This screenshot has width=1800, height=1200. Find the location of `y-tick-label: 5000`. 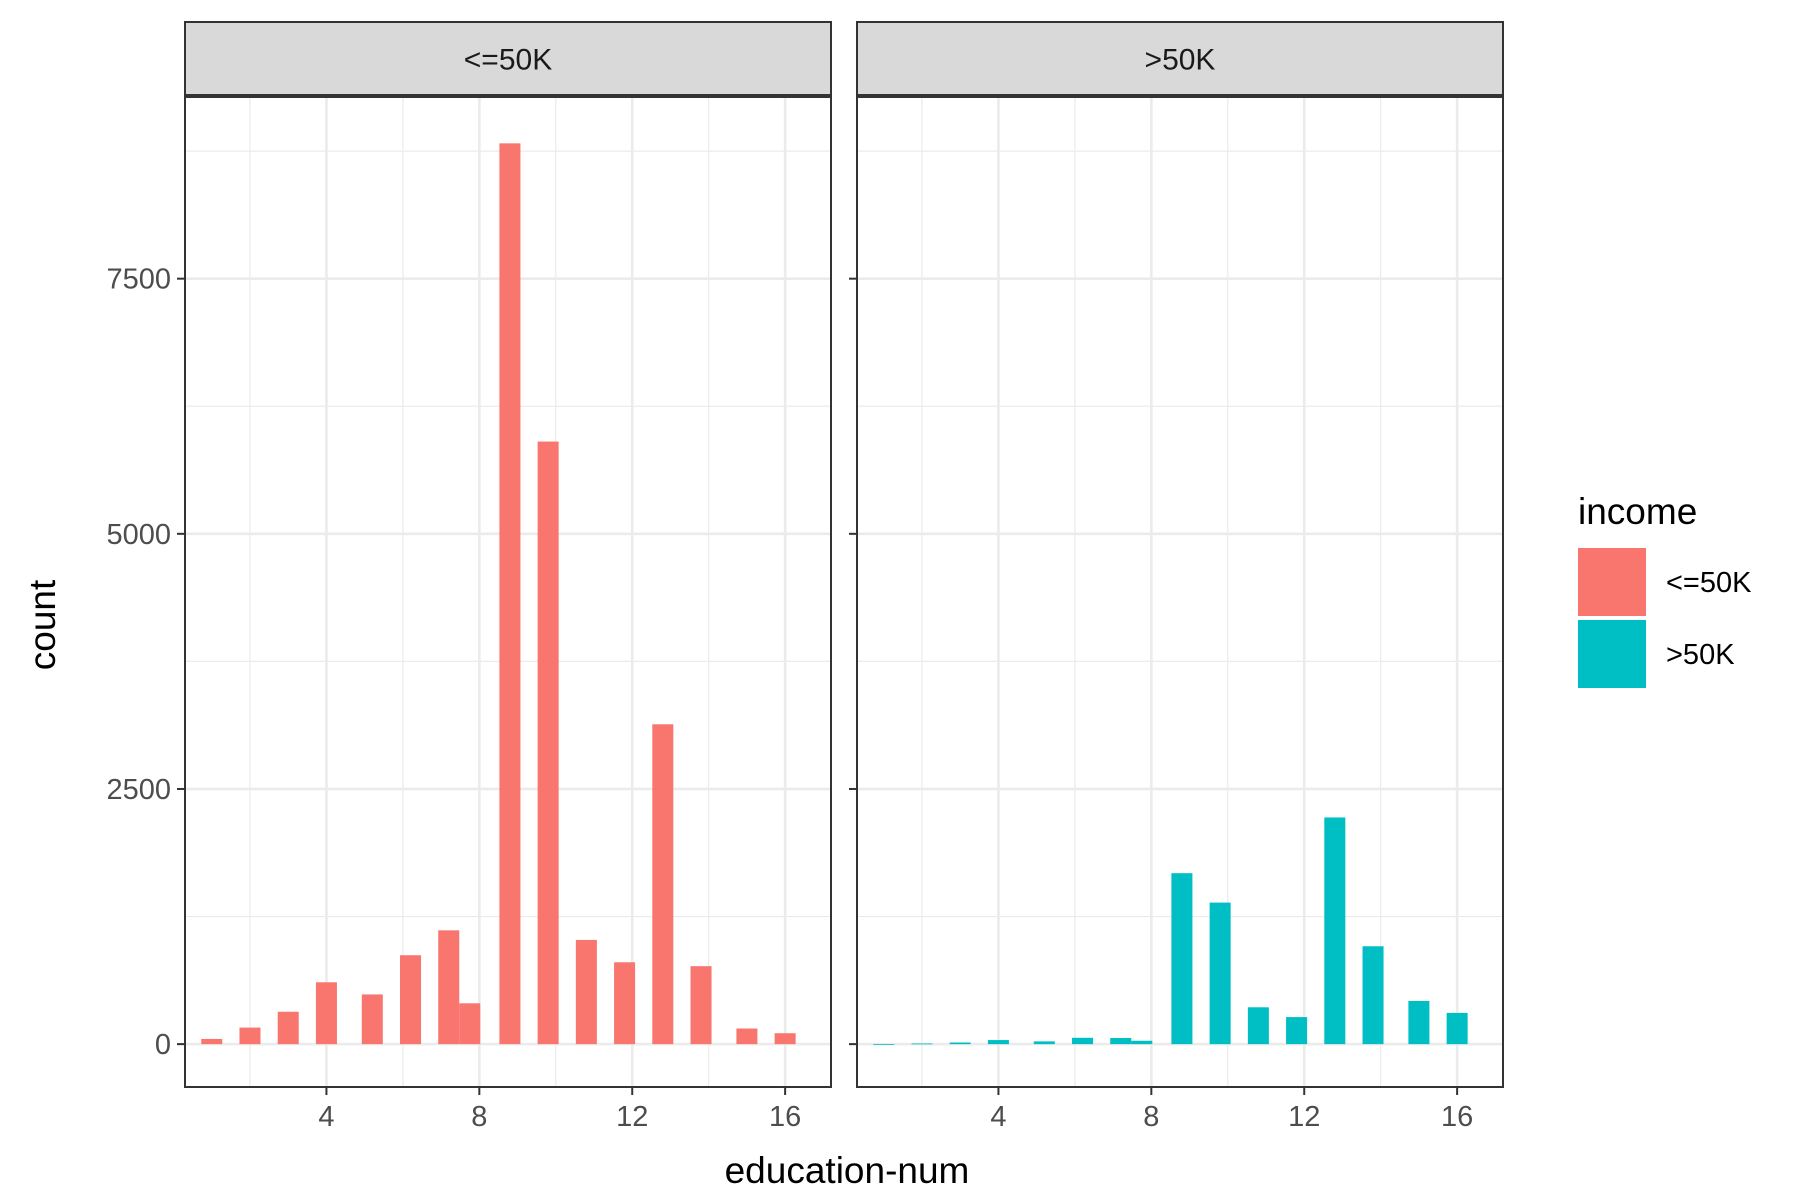

y-tick-label: 5000 is located at coordinates (138, 535).